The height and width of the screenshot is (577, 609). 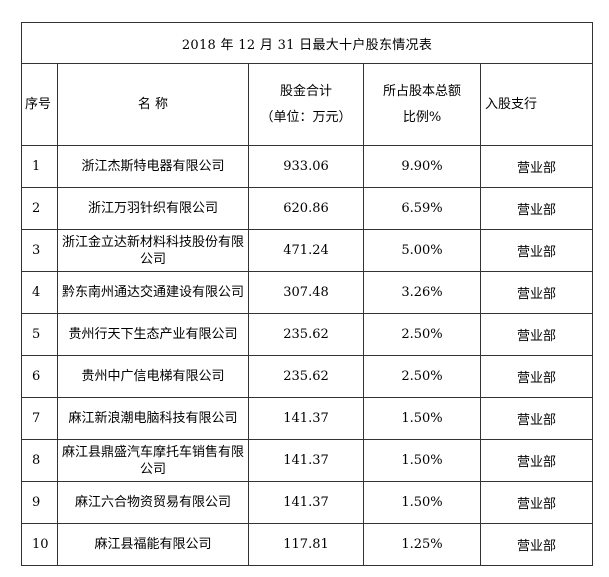 I want to click on row-no: 9, so click(x=39, y=502).